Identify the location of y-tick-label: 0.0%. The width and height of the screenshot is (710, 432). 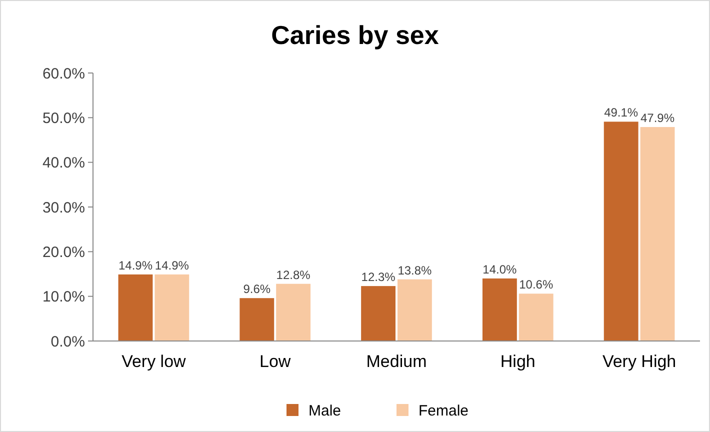
(67, 341).